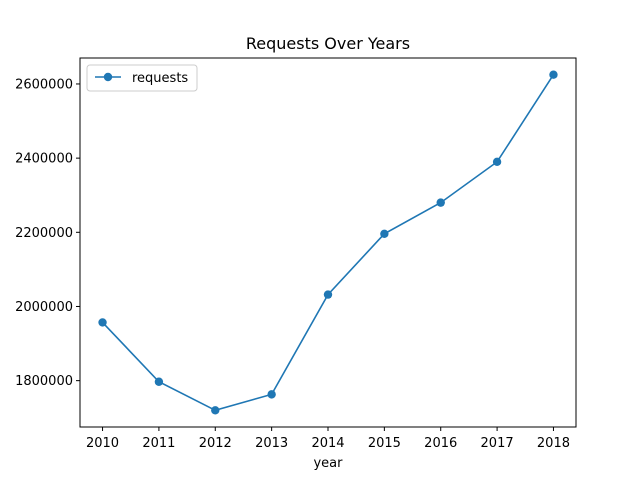  I want to click on y-tick-label: 2000000, so click(44, 307).